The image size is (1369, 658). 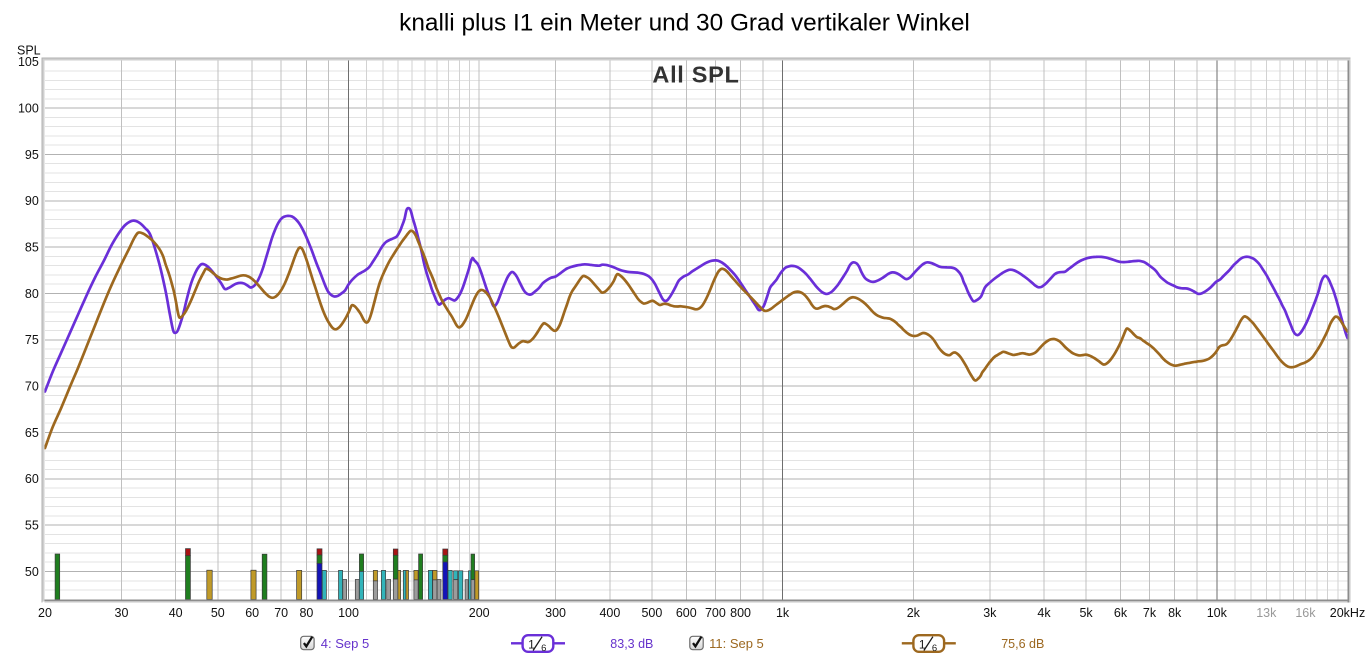 I want to click on svg-text: 10k, so click(x=1217, y=613).